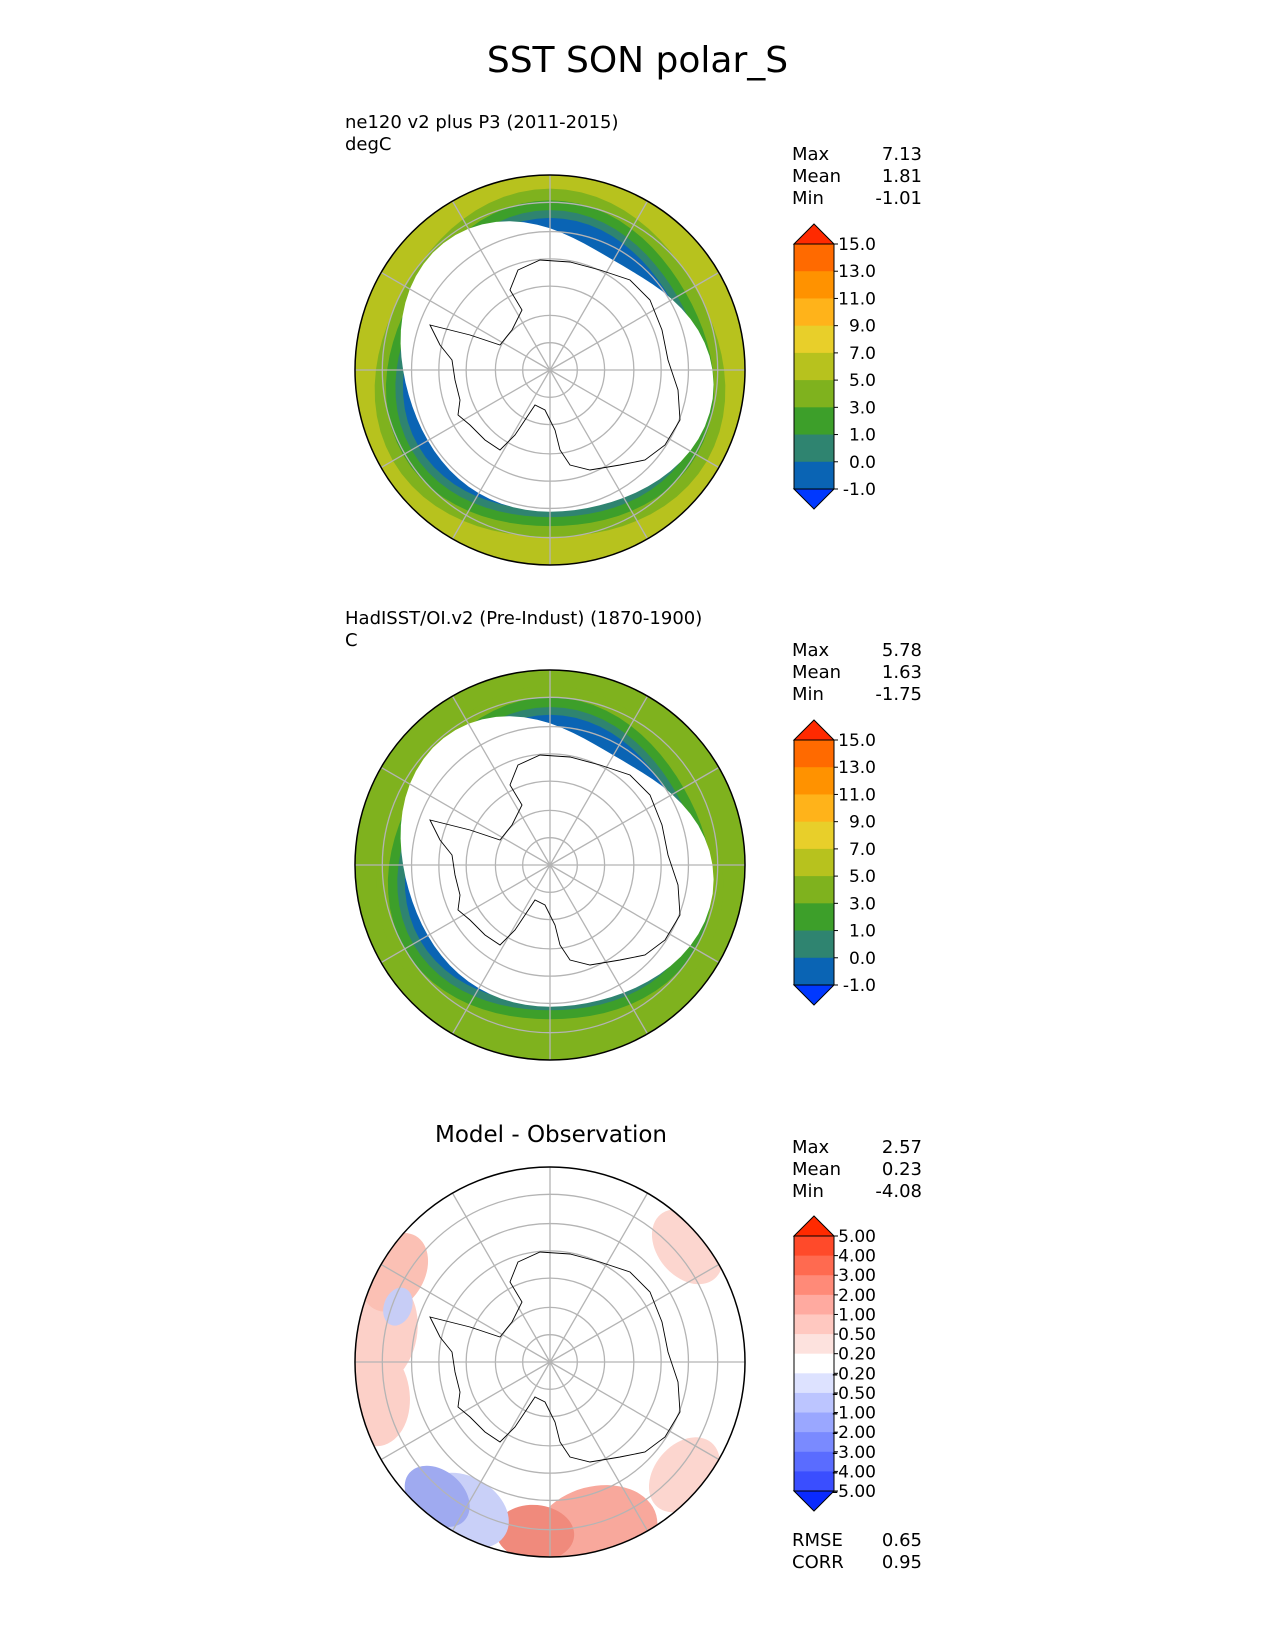  Describe the element at coordinates (854, 1433) in the screenshot. I see `colorbar-tick-label: -2.00` at that location.